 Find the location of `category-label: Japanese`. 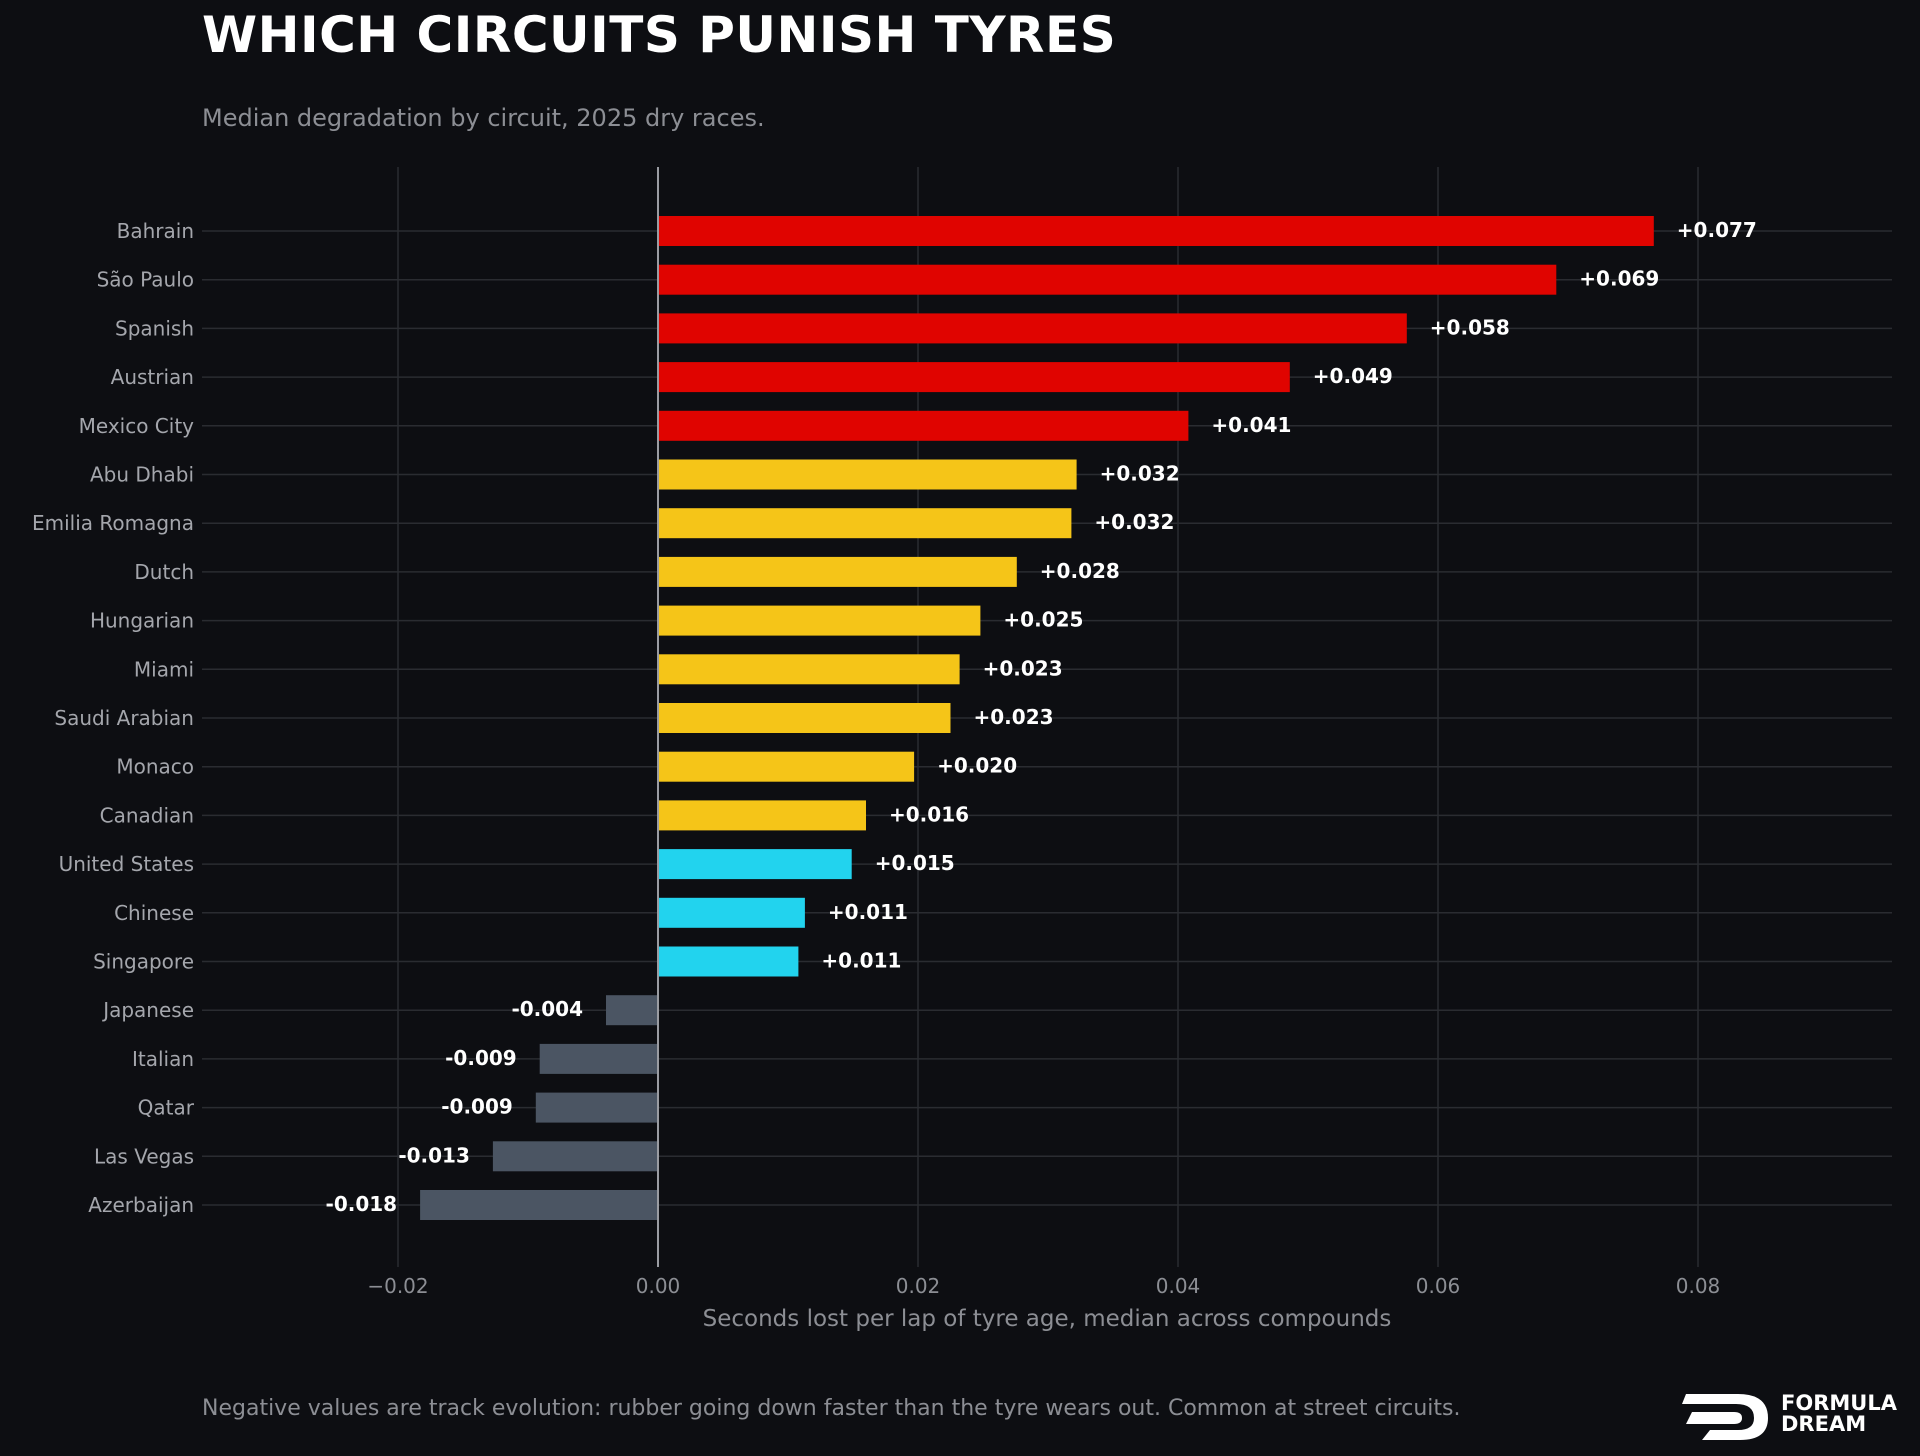

category-label: Japanese is located at coordinates (147, 1010).